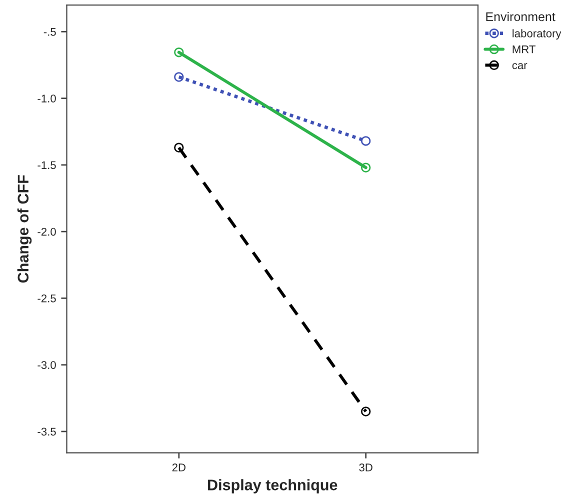 This screenshot has height=502, width=561. Describe the element at coordinates (50, 32) in the screenshot. I see `y-tick-label: -.5` at that location.